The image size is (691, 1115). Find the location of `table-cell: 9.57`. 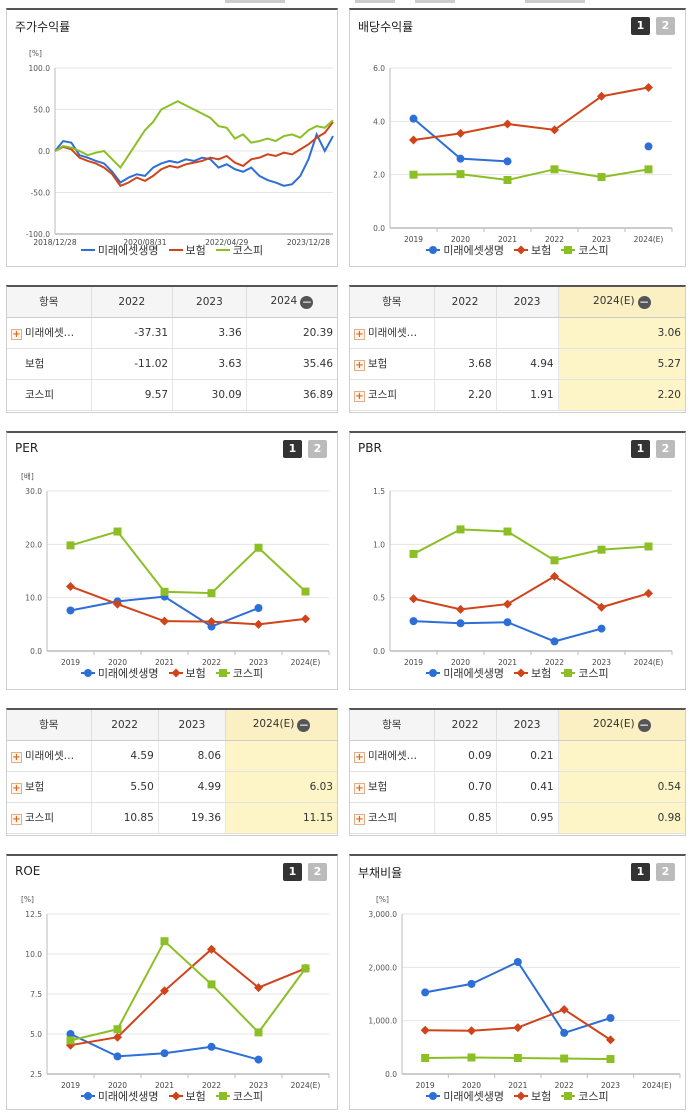

table-cell: 9.57 is located at coordinates (132, 395).